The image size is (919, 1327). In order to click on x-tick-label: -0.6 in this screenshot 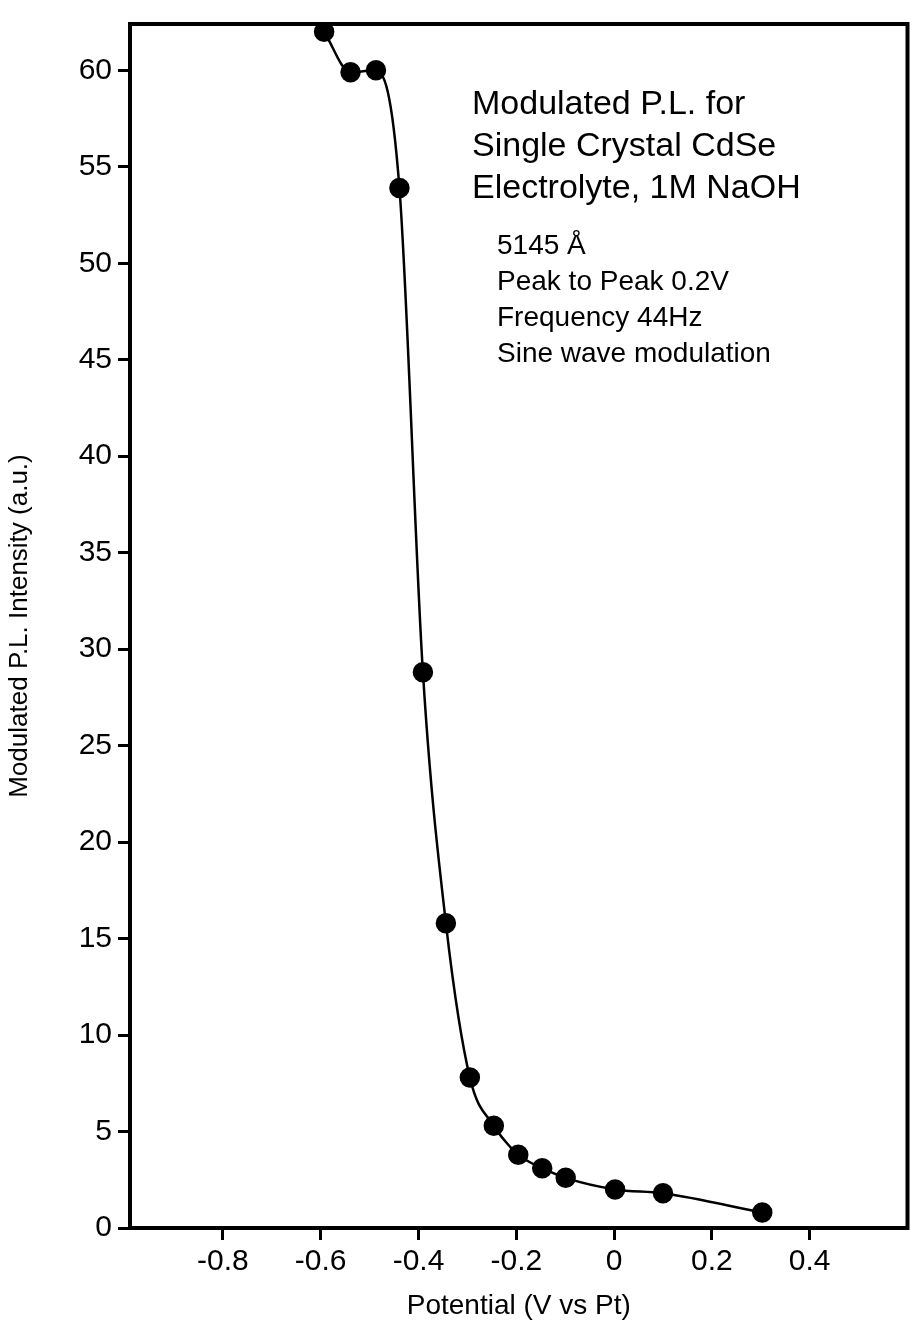, I will do `click(320, 1260)`.